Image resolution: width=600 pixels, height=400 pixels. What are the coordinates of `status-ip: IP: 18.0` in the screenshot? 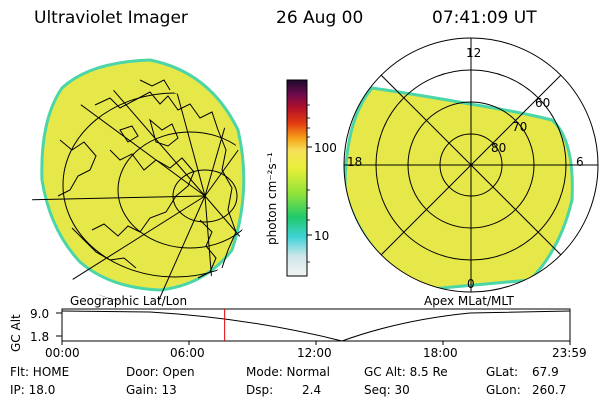 It's located at (33, 390).